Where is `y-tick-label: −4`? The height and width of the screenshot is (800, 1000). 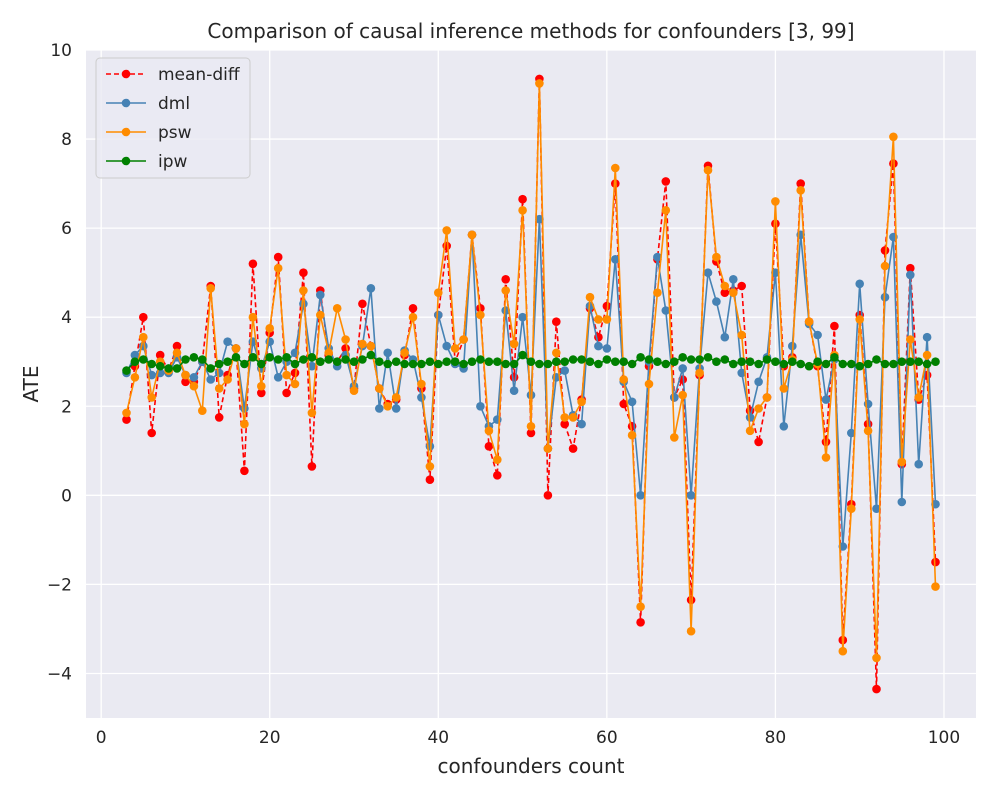
y-tick-label: −4 is located at coordinates (59, 674).